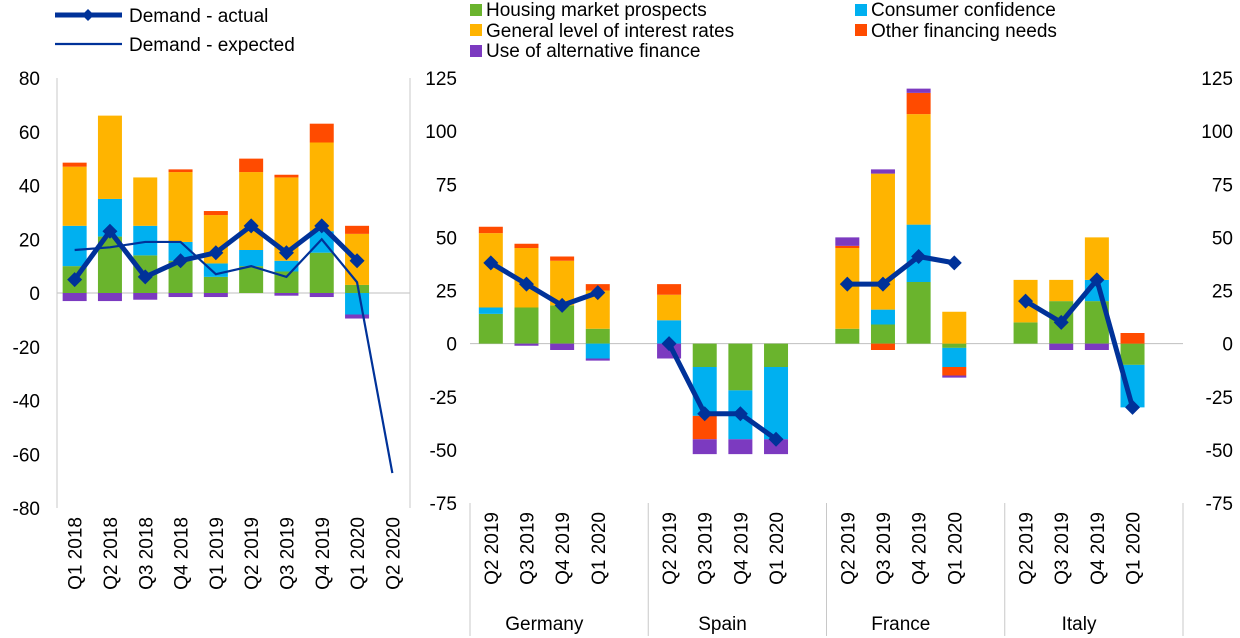 The image size is (1240, 638). What do you see at coordinates (1132, 338) in the screenshot?
I see `bar-italy-other` at bounding box center [1132, 338].